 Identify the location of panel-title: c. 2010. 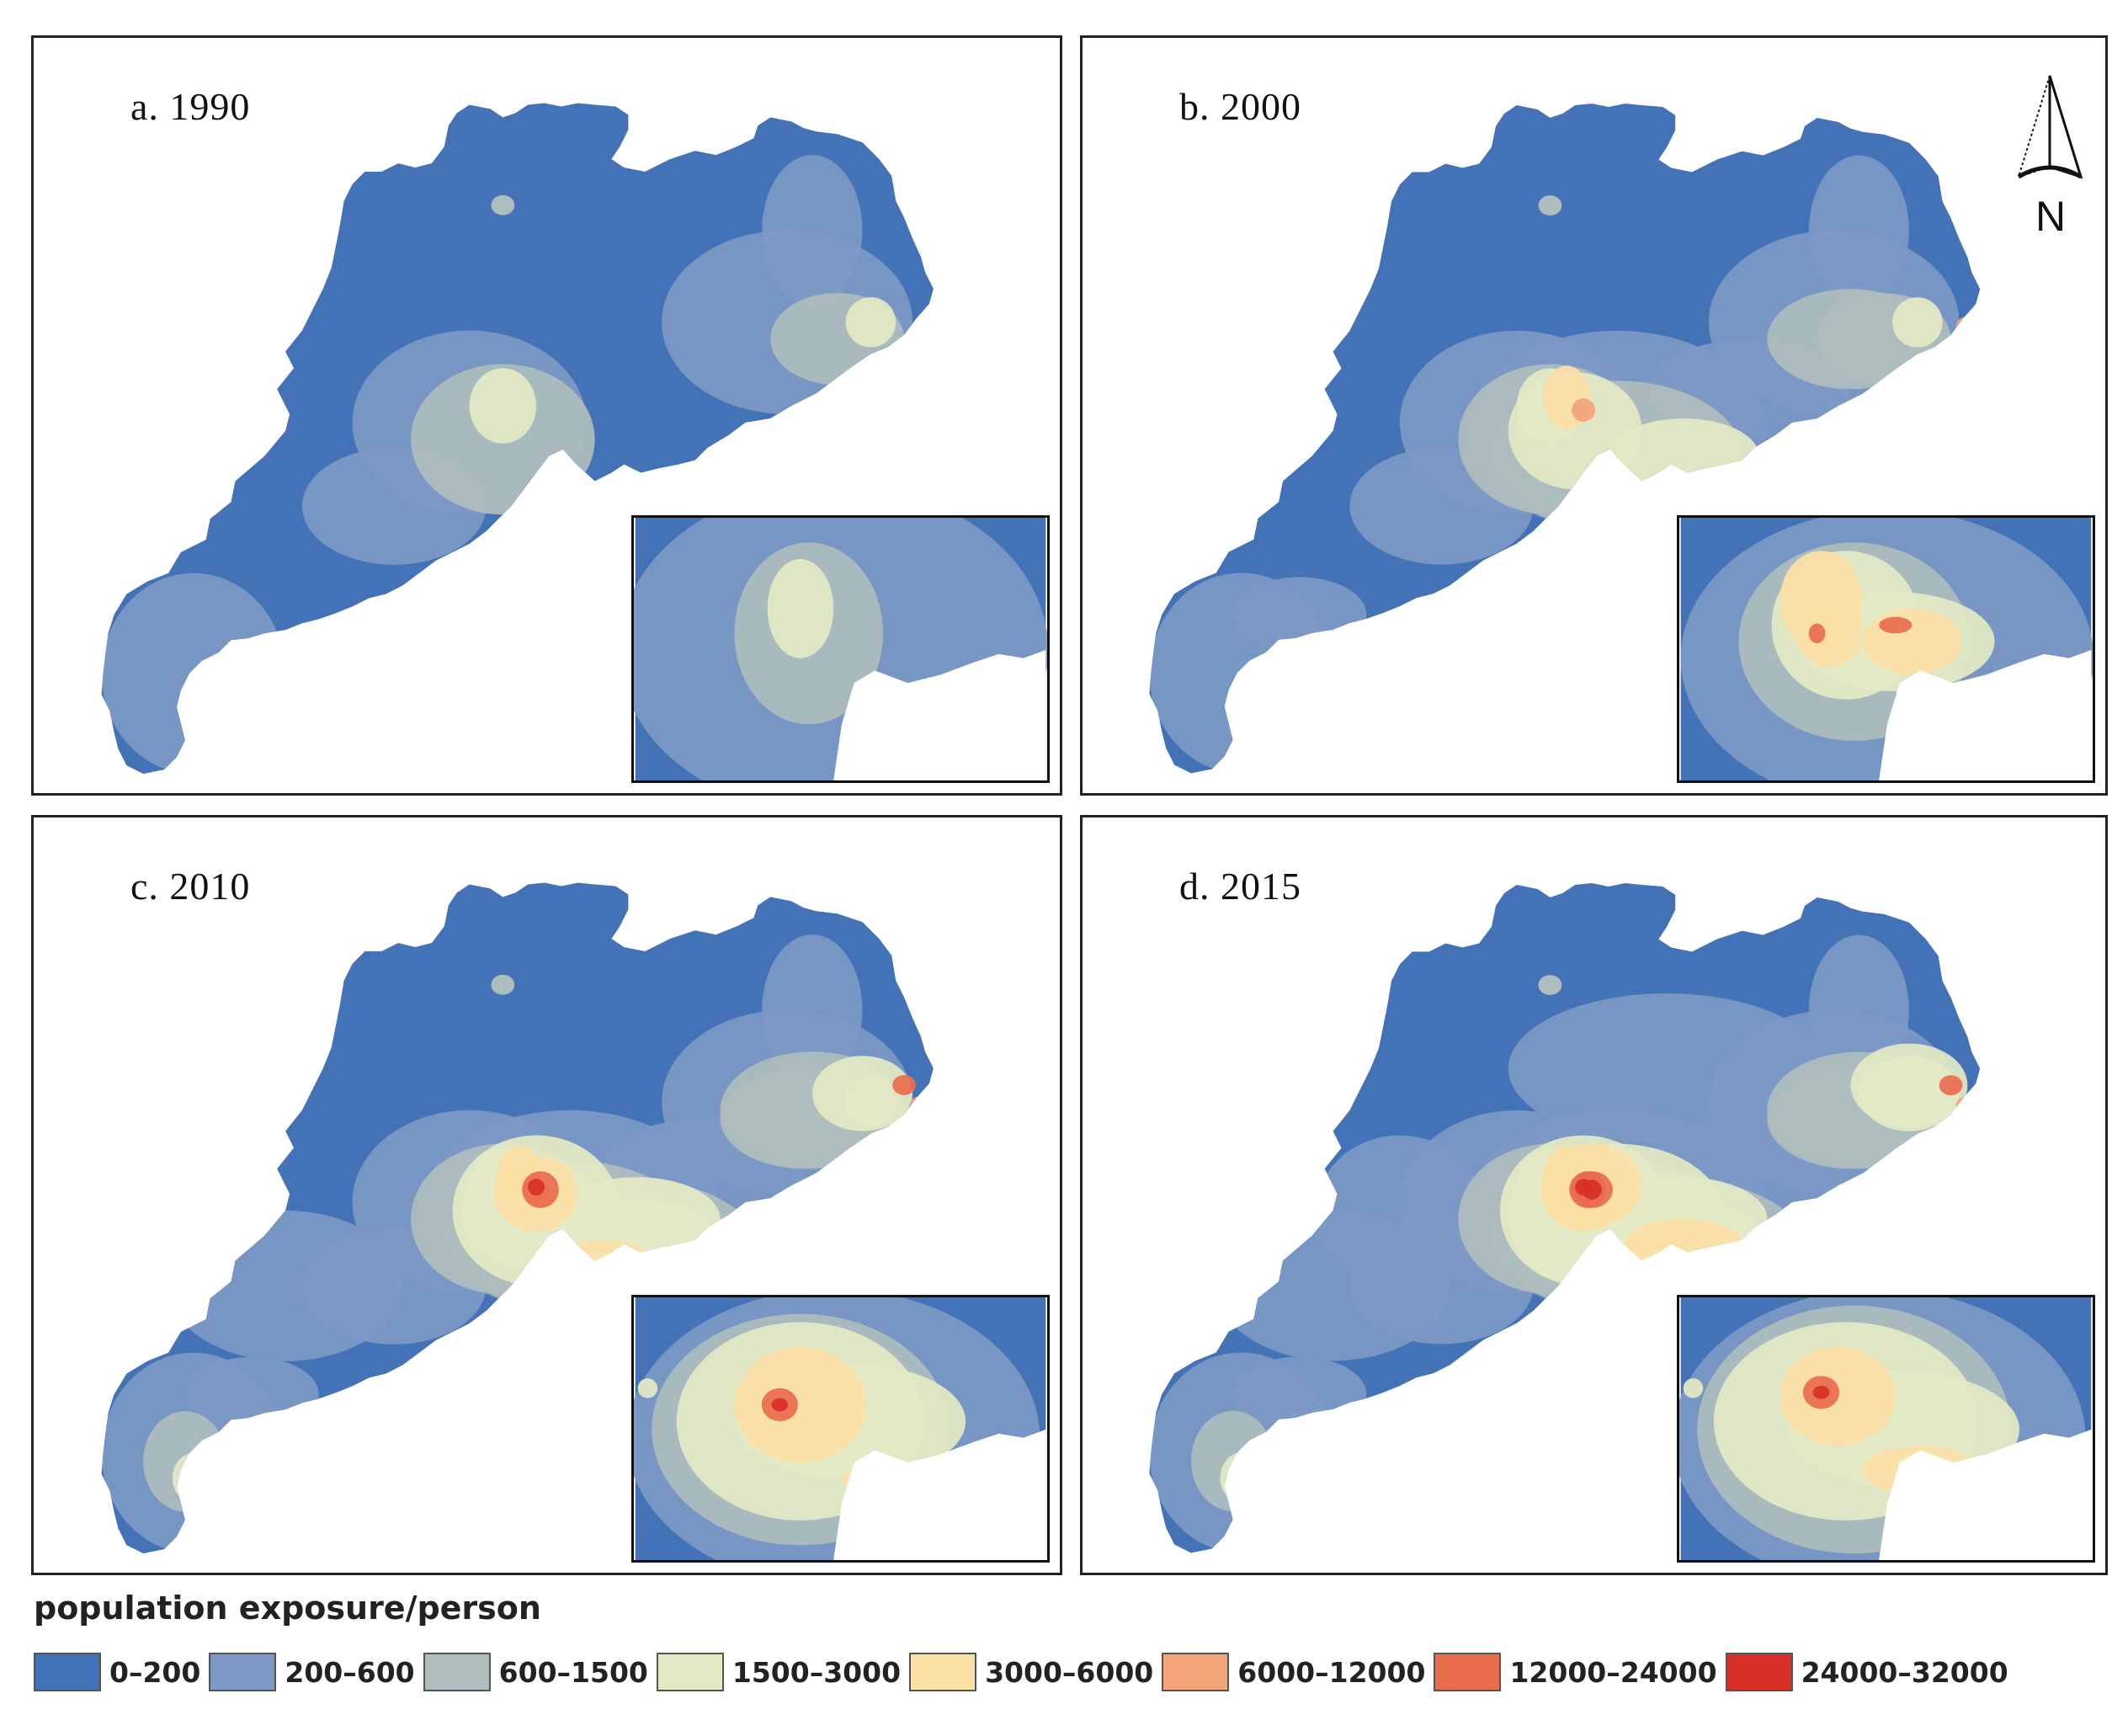
(190, 886).